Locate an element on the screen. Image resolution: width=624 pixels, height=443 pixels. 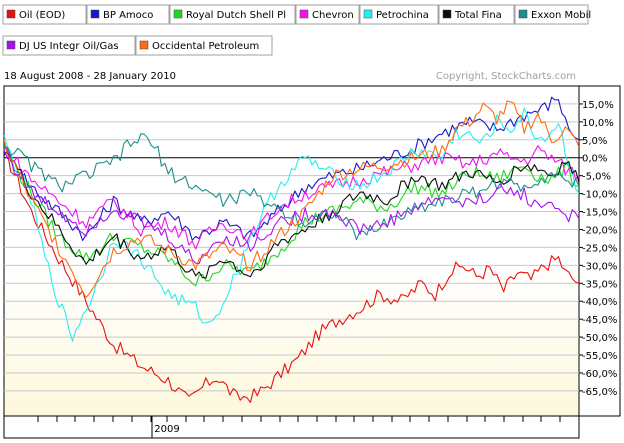
legend-label: BP Amoco is located at coordinates (128, 15).